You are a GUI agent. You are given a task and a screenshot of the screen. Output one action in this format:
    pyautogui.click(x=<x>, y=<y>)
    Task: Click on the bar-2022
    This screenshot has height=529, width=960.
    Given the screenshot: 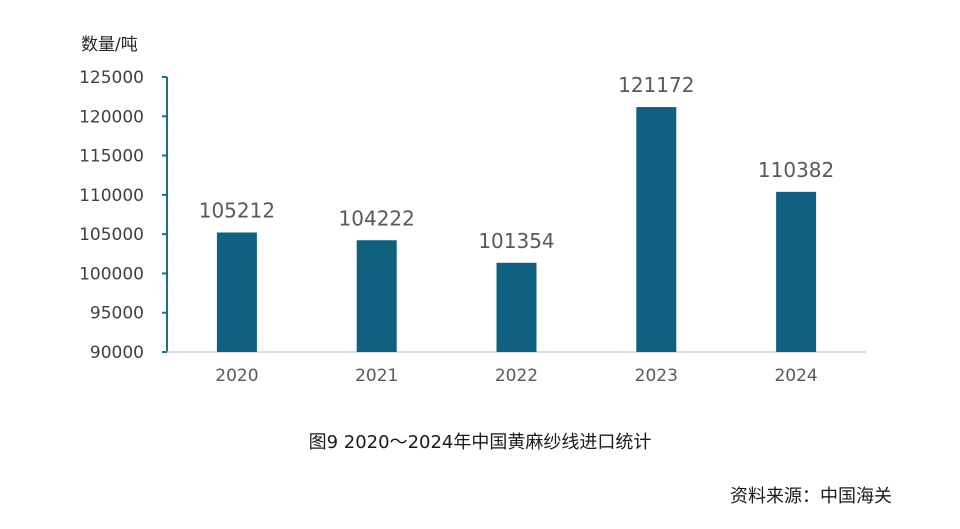 What is the action you would take?
    pyautogui.click(x=516, y=307)
    